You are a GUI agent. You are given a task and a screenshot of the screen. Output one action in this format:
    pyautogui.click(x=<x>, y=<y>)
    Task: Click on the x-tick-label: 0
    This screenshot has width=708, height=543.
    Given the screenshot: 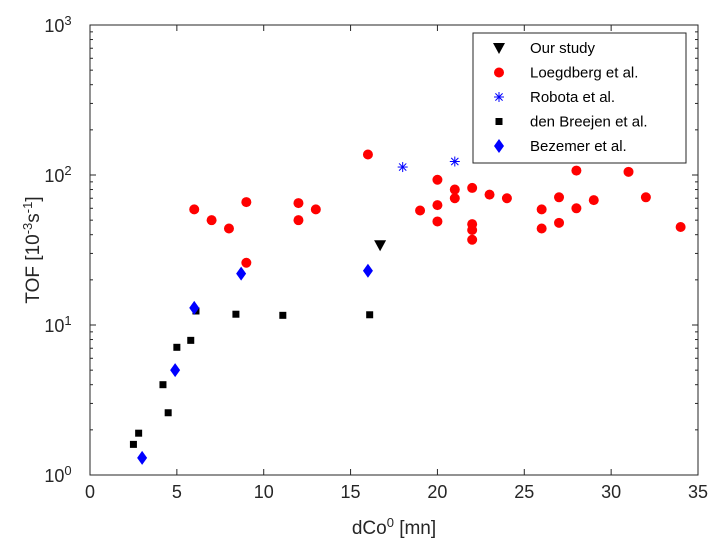 What is the action you would take?
    pyautogui.click(x=90, y=492)
    